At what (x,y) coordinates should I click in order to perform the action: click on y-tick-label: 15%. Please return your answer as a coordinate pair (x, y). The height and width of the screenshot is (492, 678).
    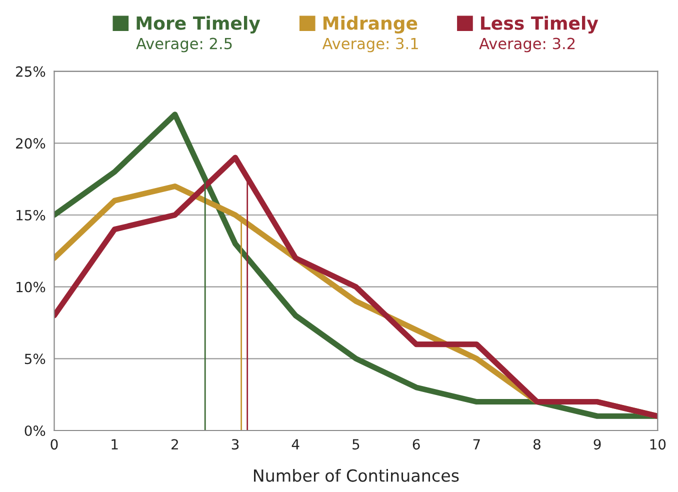
    Looking at the image, I should click on (31, 215).